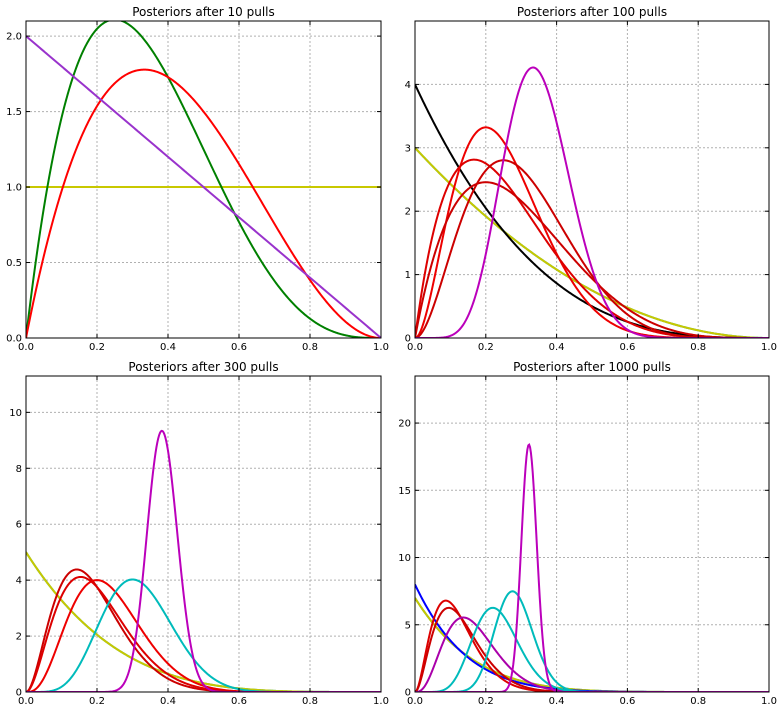 The height and width of the screenshot is (714, 784). What do you see at coordinates (14, 37) in the screenshot?
I see `y-tick-label: 2.0` at bounding box center [14, 37].